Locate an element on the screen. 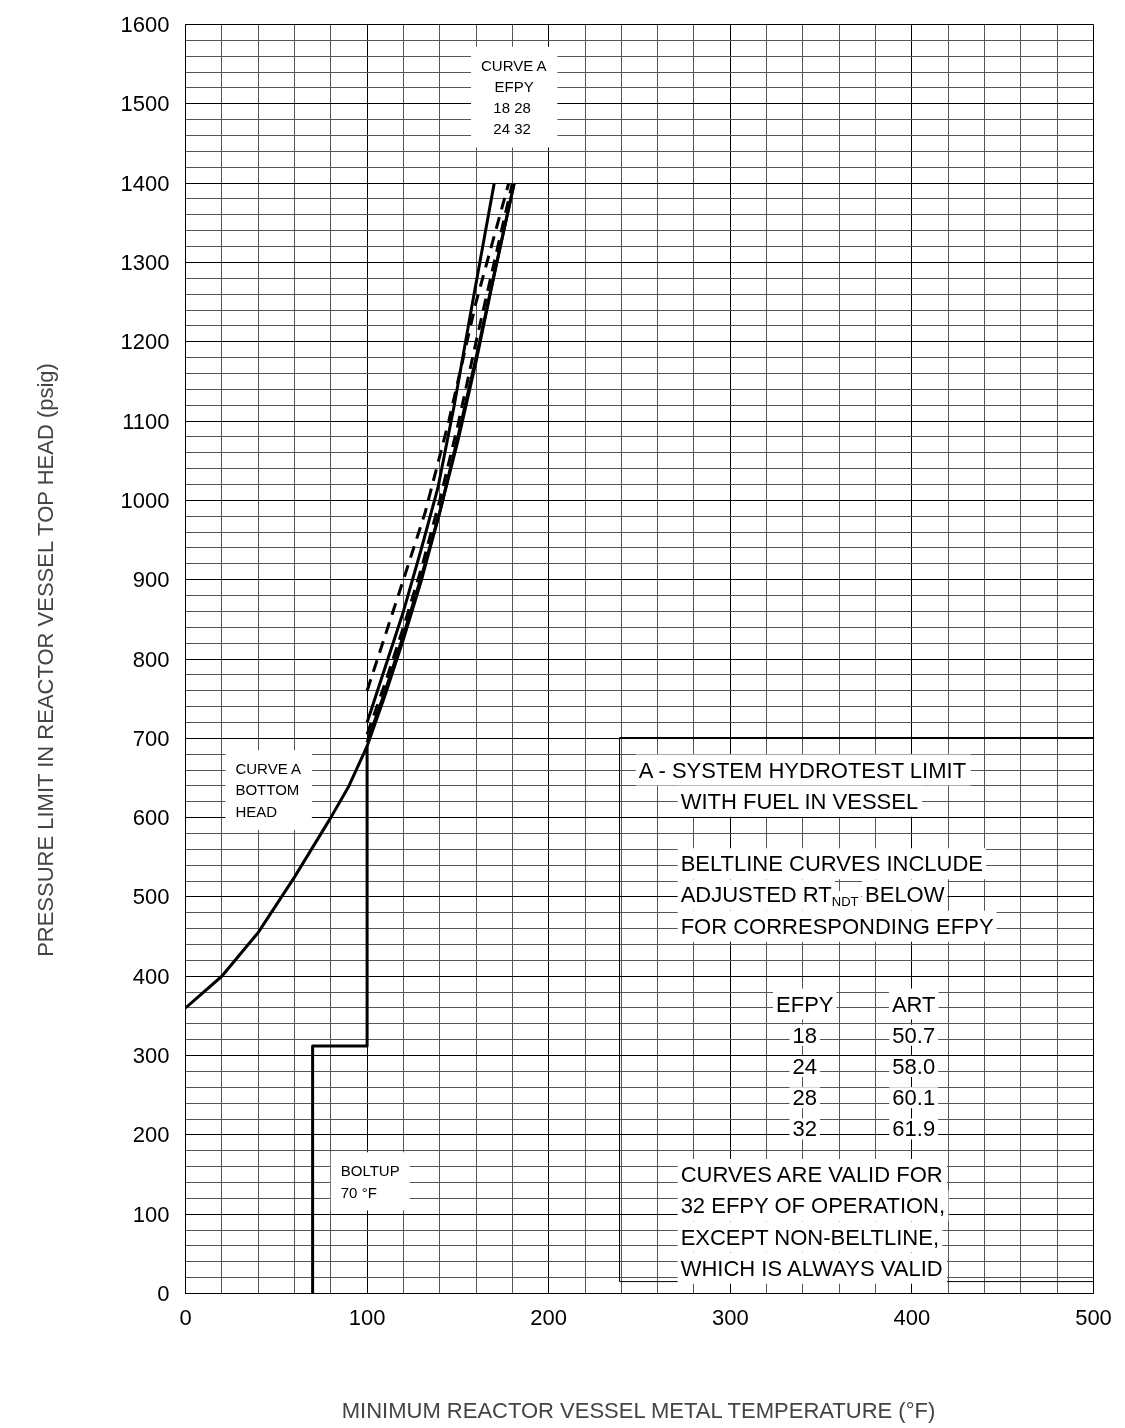  y-tick-label: 1000 is located at coordinates (145, 500).